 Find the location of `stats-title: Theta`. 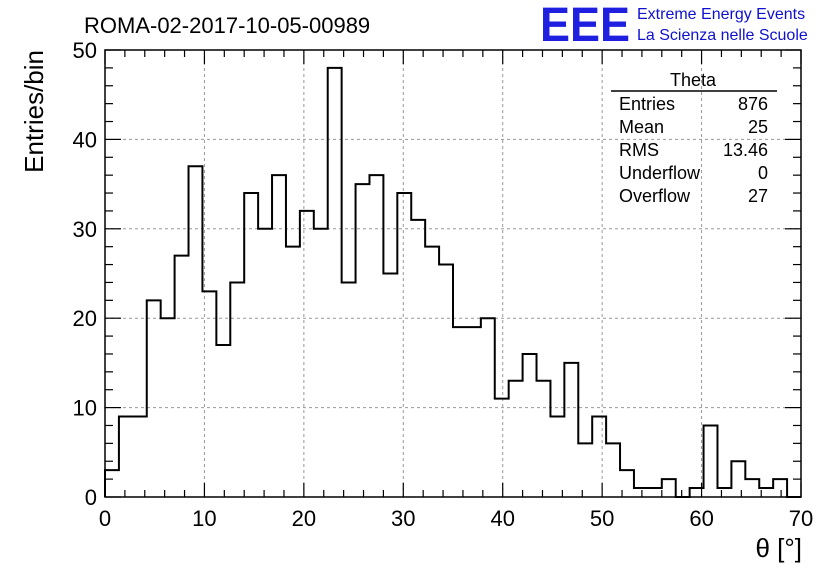

stats-title: Theta is located at coordinates (693, 80).